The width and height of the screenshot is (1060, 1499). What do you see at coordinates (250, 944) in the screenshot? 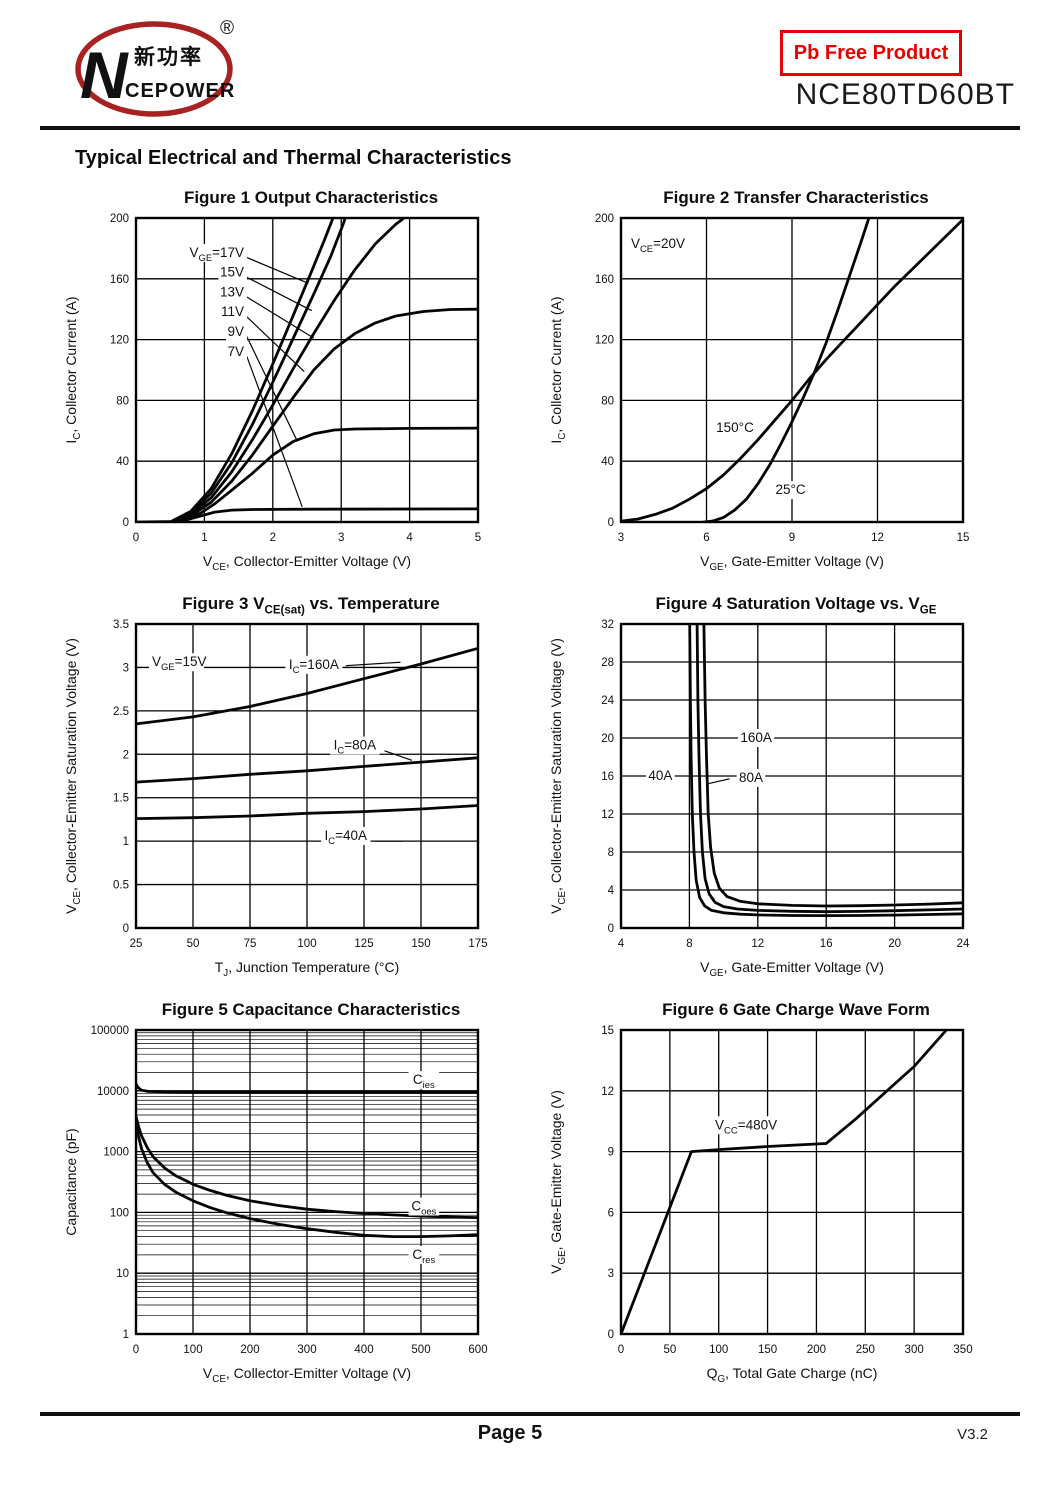
I see `svg-text: 75` at bounding box center [250, 944].